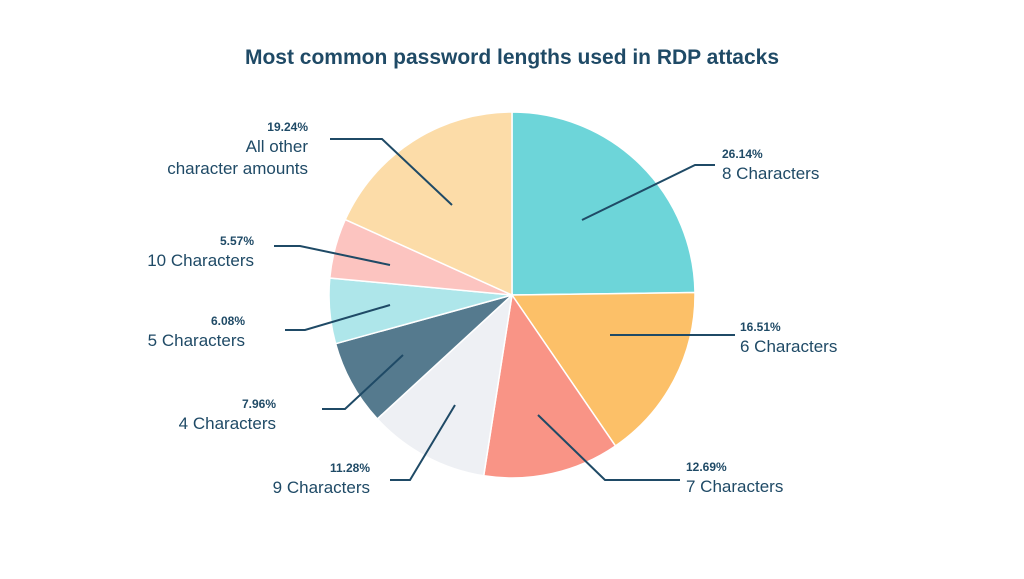 The image size is (1024, 579). I want to click on slice-category-label-3: 7 Characters, so click(734, 486).